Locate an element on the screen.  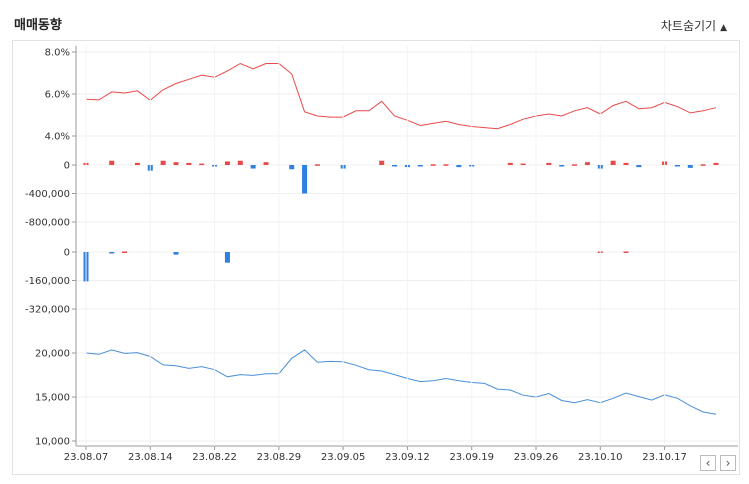
x-tick-label: 23.09.19 is located at coordinates (471, 457).